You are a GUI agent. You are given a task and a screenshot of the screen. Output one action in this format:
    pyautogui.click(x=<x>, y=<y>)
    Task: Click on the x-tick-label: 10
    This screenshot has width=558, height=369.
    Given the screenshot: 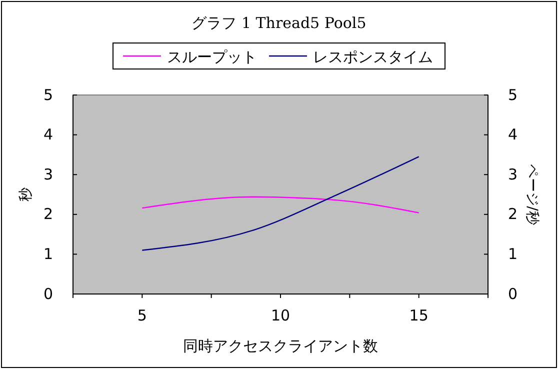 What is the action you would take?
    pyautogui.click(x=280, y=315)
    